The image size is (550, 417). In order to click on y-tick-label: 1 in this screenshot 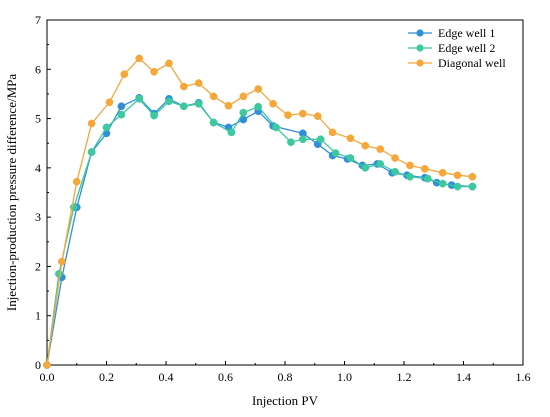, I will do `click(38, 316)`.